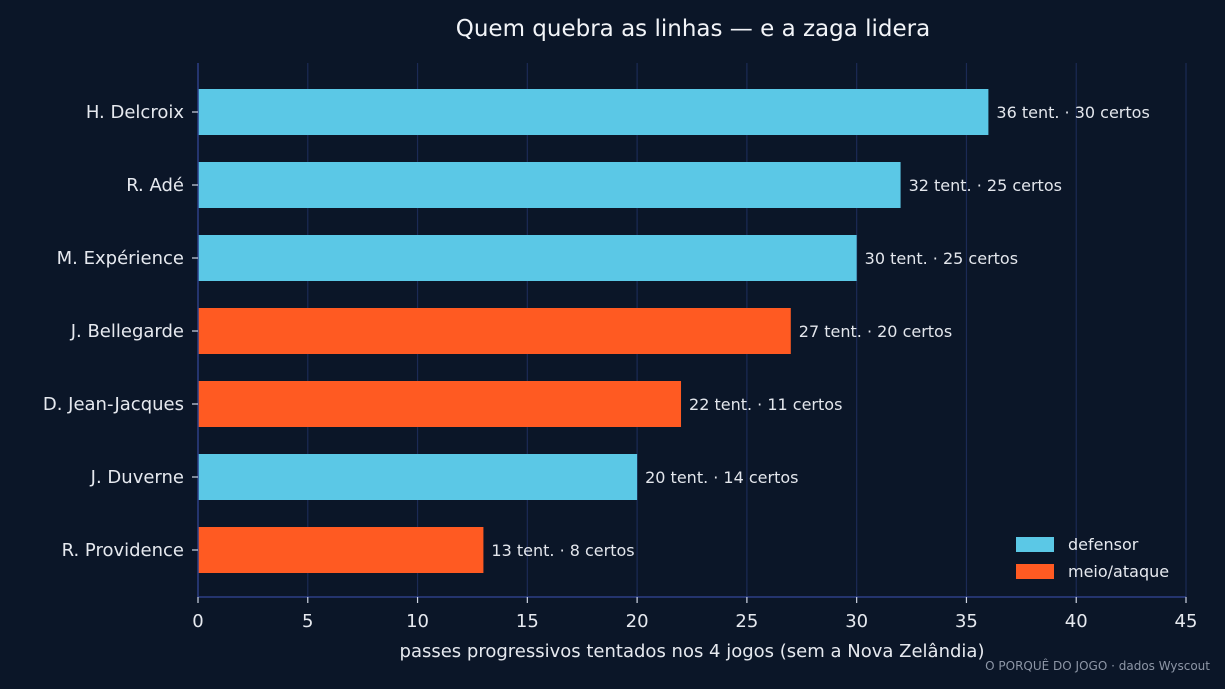 Image resolution: width=1225 pixels, height=689 pixels. What do you see at coordinates (562, 550) in the screenshot?
I see `data-label: 13 tent. · 8 certos` at bounding box center [562, 550].